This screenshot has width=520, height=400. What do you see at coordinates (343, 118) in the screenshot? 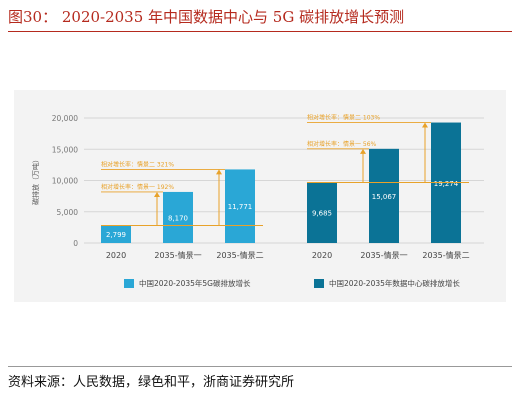
I see `growth-annotation: 相对增长率：情景二 103%` at bounding box center [343, 118].